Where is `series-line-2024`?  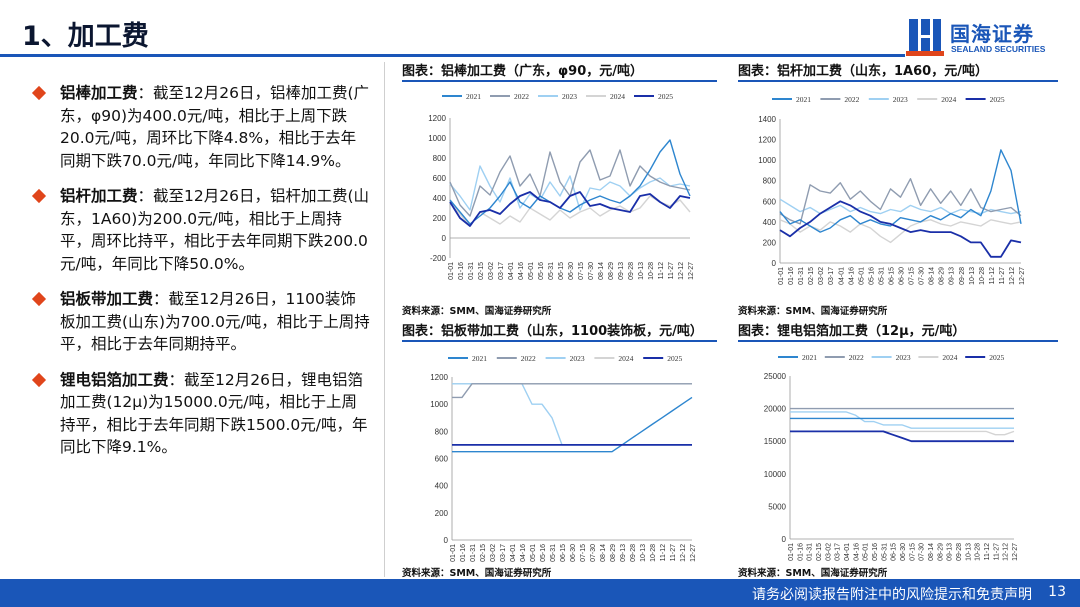
series-line-2024 is located at coordinates (570, 211).